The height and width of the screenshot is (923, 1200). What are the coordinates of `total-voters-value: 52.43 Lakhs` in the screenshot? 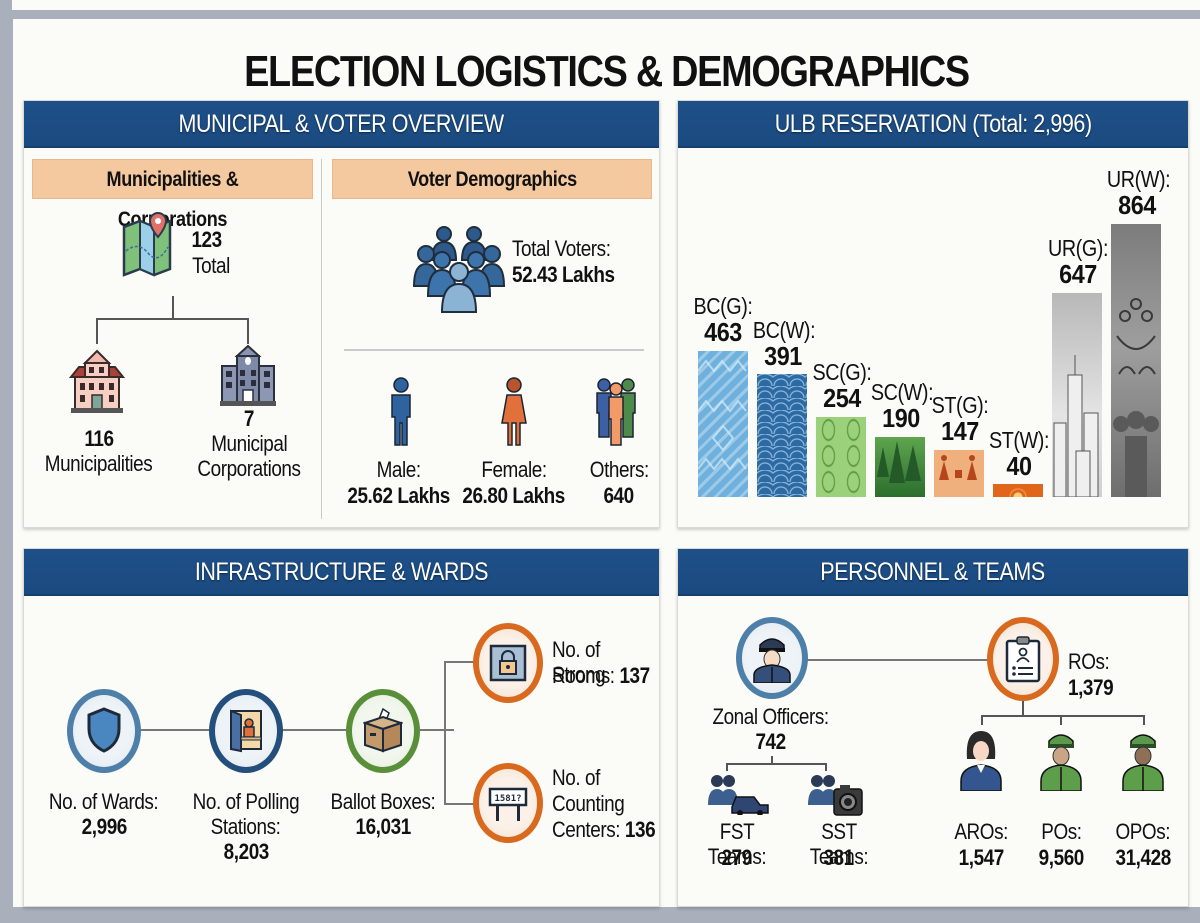 It's located at (563, 274).